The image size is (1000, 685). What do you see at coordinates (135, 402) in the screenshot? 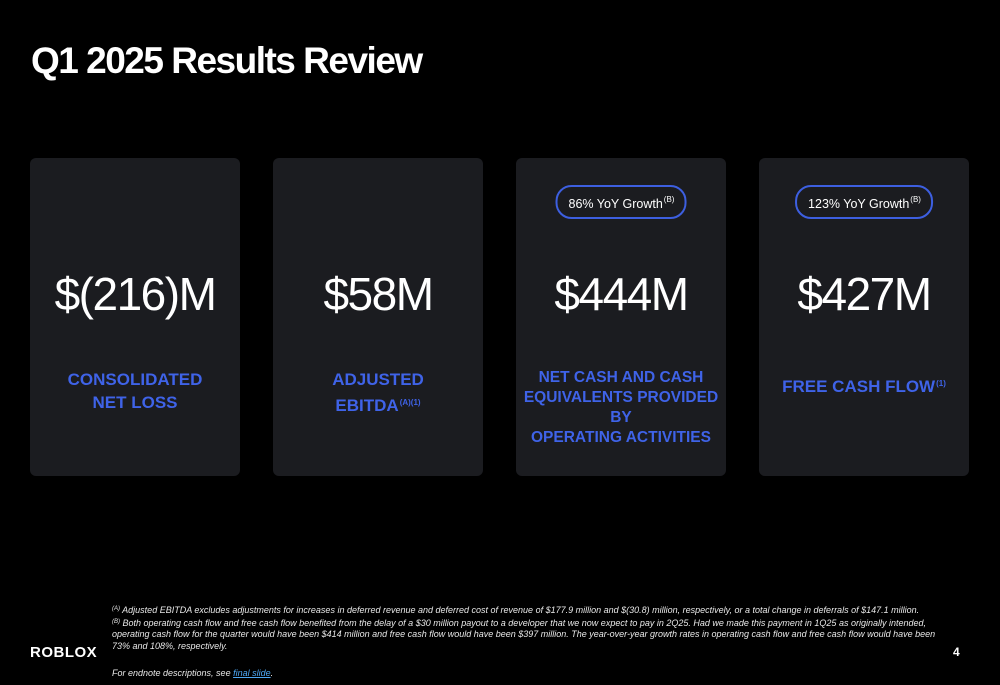
I see `metric-label-line: NET LOSS` at bounding box center [135, 402].